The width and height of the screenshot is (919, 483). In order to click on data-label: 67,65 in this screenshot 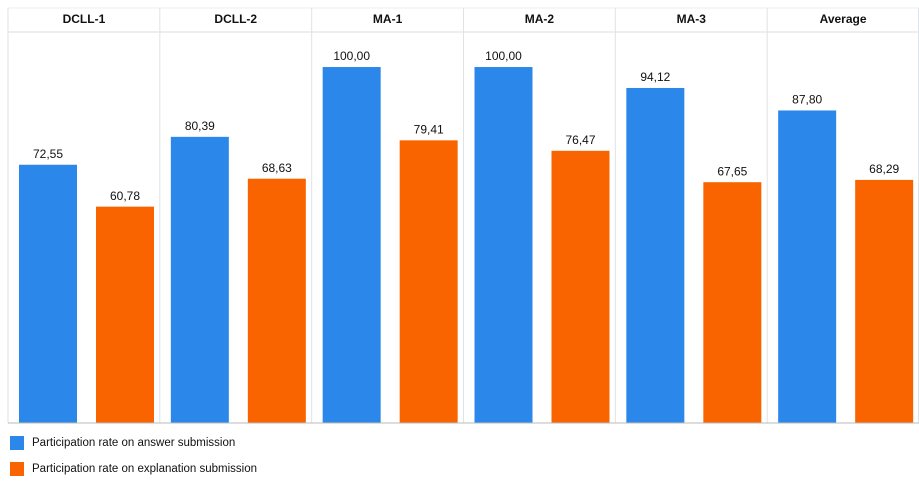, I will do `click(732, 171)`.